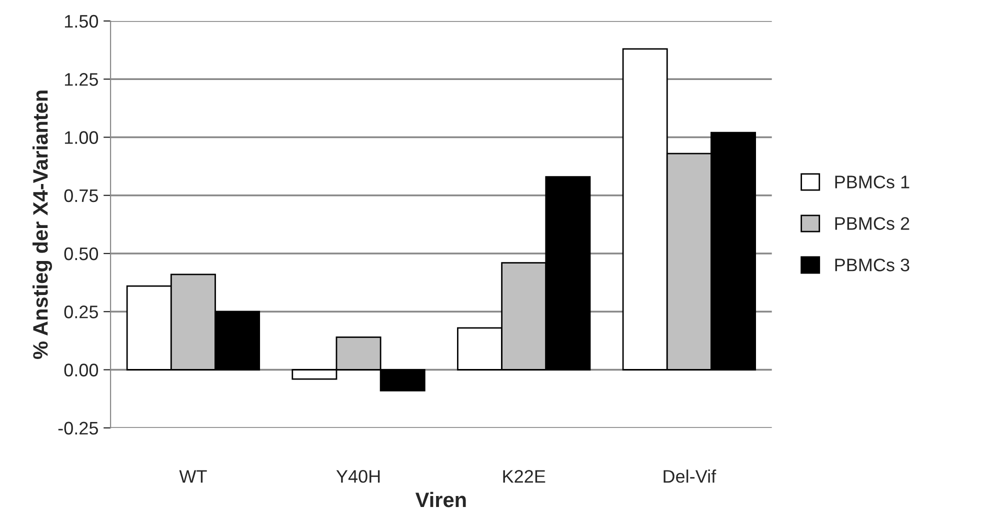  I want to click on y-tick-label: 0.25, so click(81, 312).